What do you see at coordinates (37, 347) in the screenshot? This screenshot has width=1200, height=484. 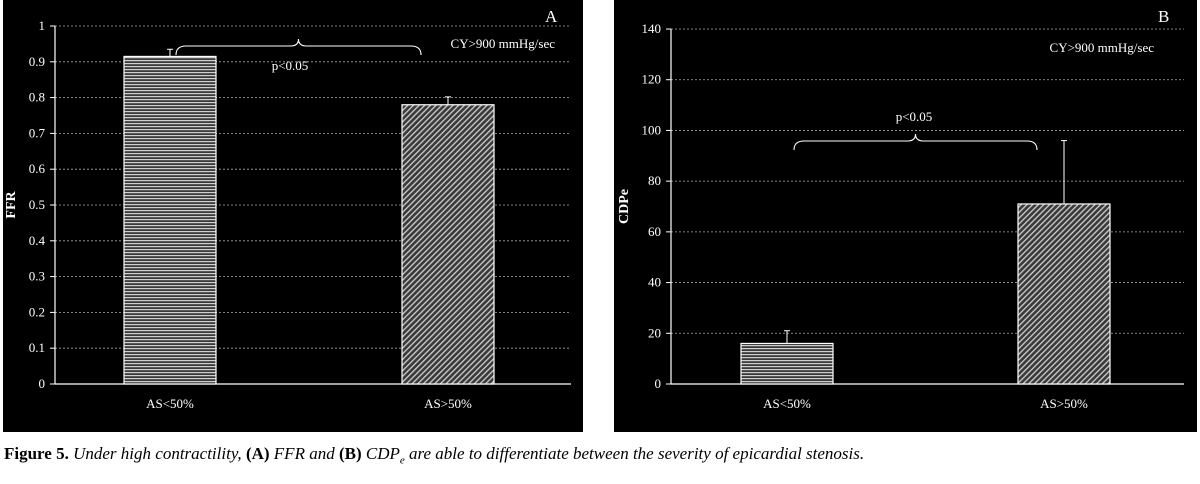 I see `chart-a-y-tick-label: 0.1` at bounding box center [37, 347].